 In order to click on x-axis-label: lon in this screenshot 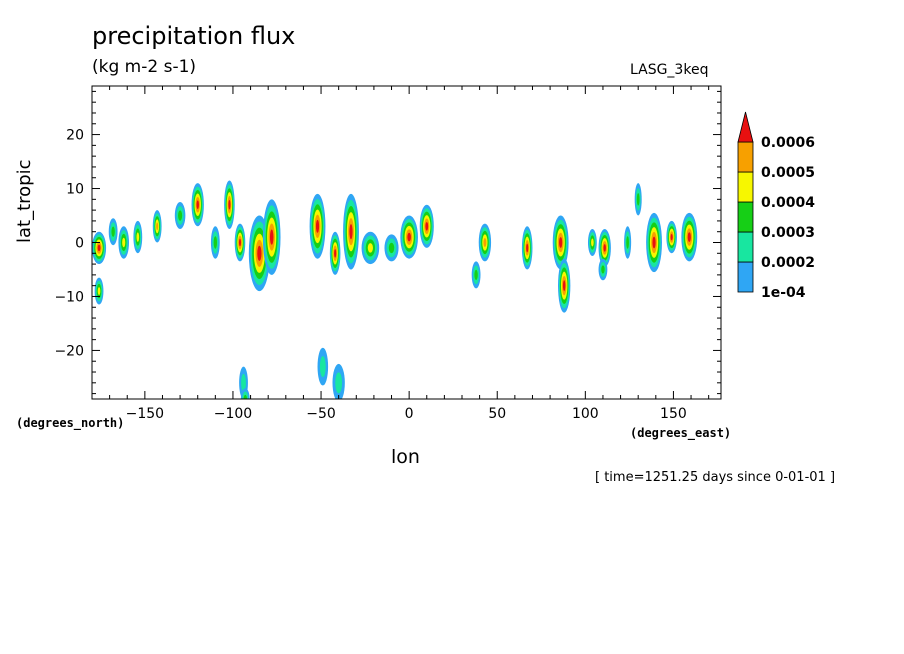, I will do `click(405, 457)`.